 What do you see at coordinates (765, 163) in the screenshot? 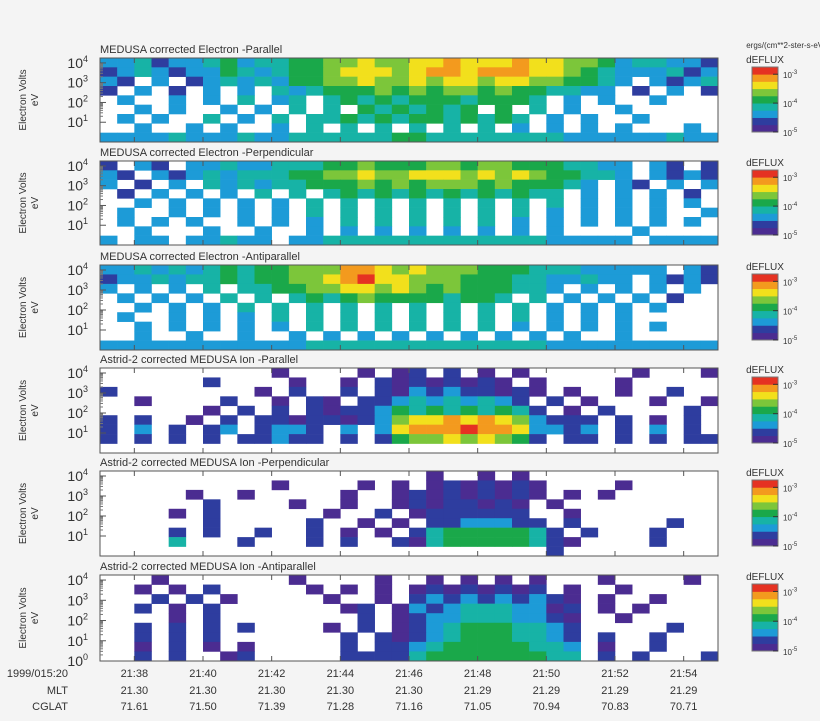
I see `colorbar-title: dEFLUX` at bounding box center [765, 163].